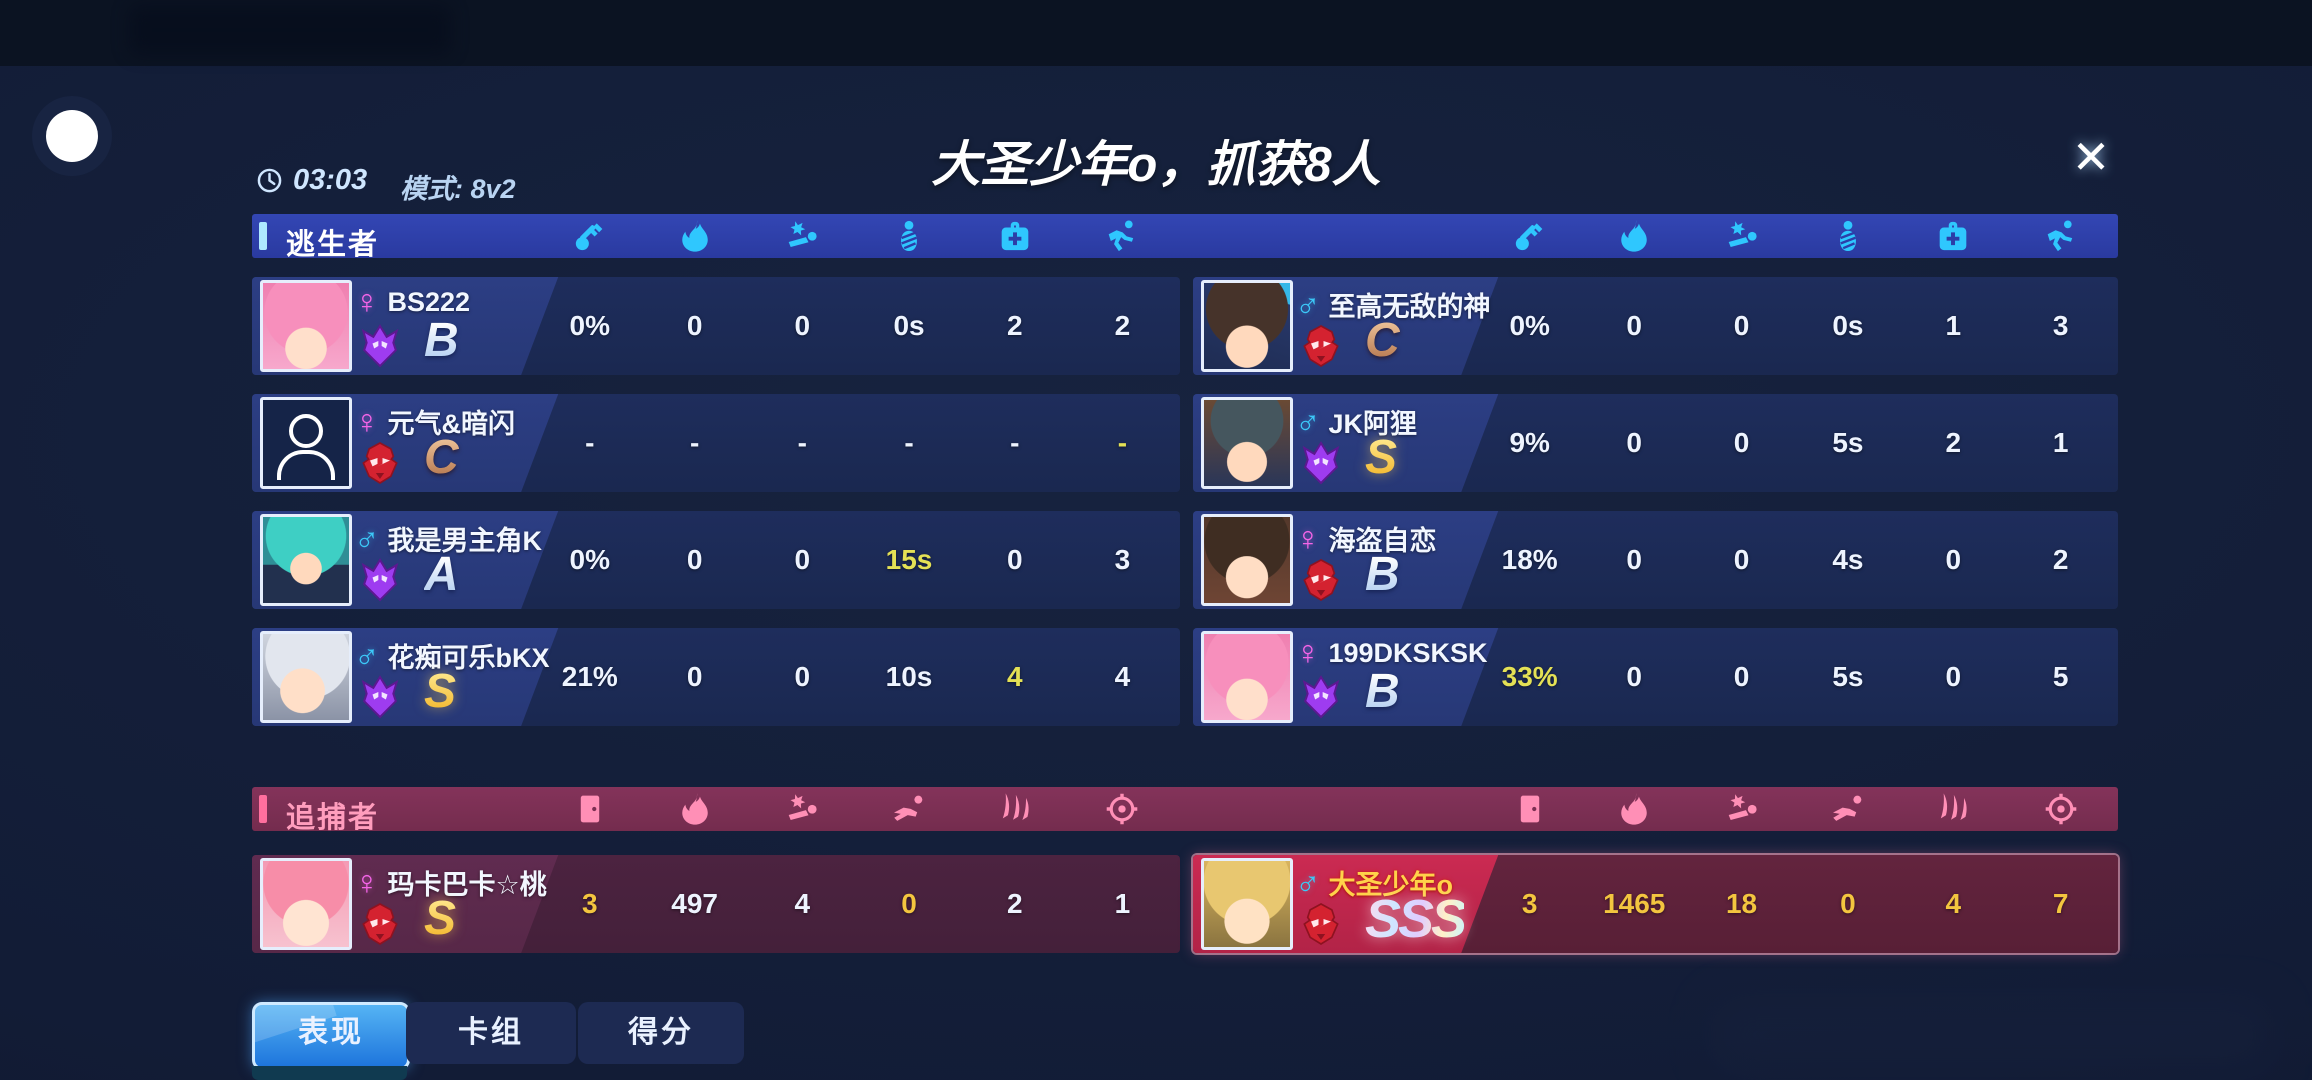 The height and width of the screenshot is (1080, 2312). I want to click on player-name: 大圣少年o, so click(1391, 885).